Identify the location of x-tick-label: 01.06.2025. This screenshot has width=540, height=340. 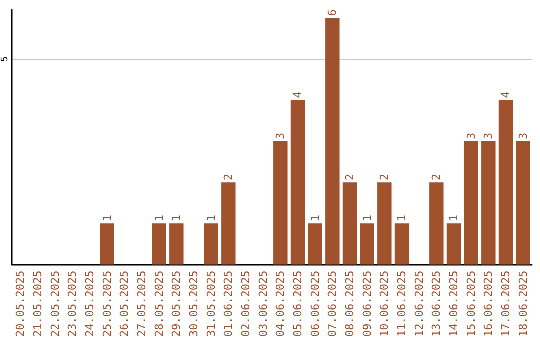
(229, 304).